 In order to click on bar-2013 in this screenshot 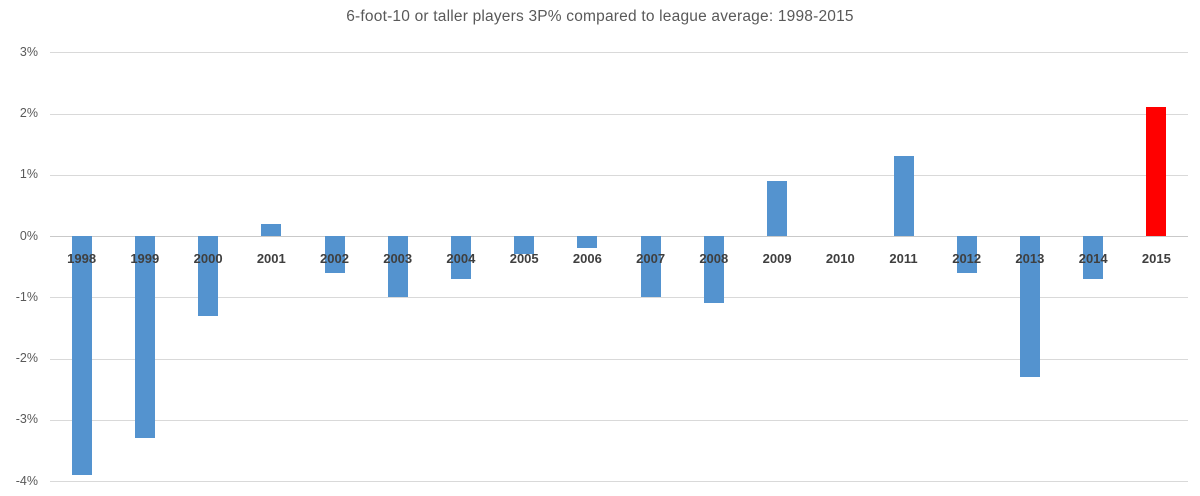, I will do `click(1029, 306)`.